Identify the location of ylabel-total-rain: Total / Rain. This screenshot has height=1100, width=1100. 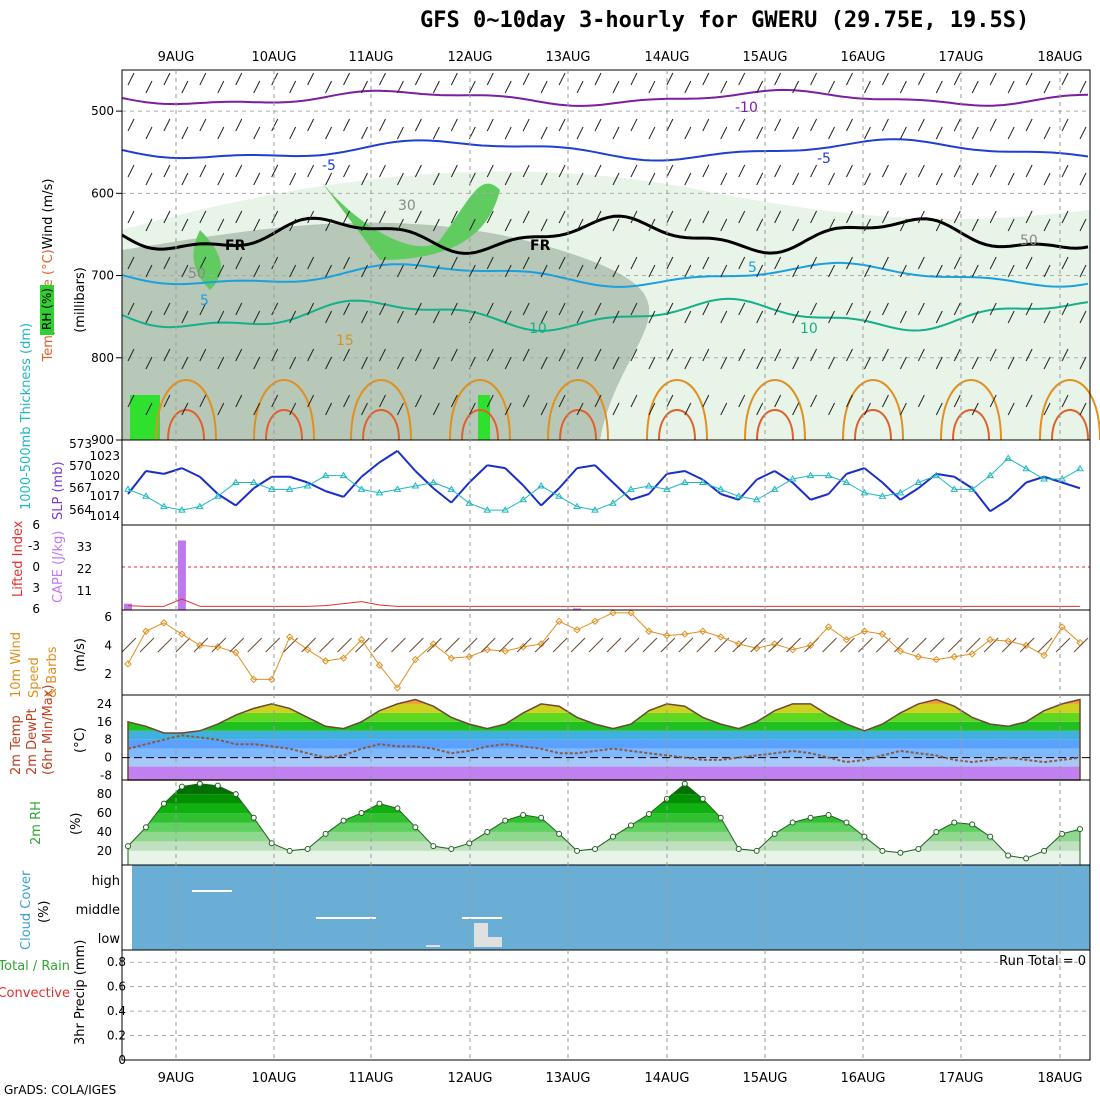
(35, 966).